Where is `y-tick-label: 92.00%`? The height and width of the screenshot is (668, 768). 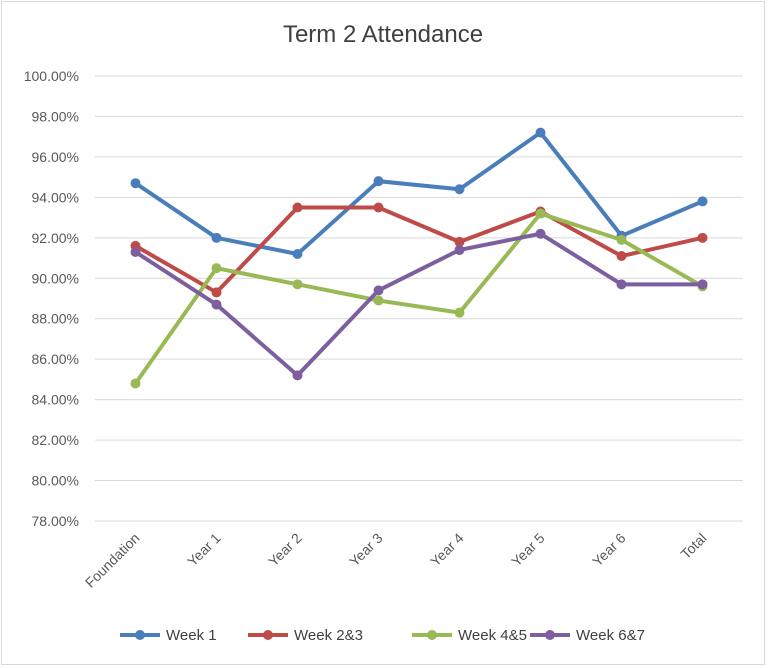
y-tick-label: 92.00% is located at coordinates (55, 238).